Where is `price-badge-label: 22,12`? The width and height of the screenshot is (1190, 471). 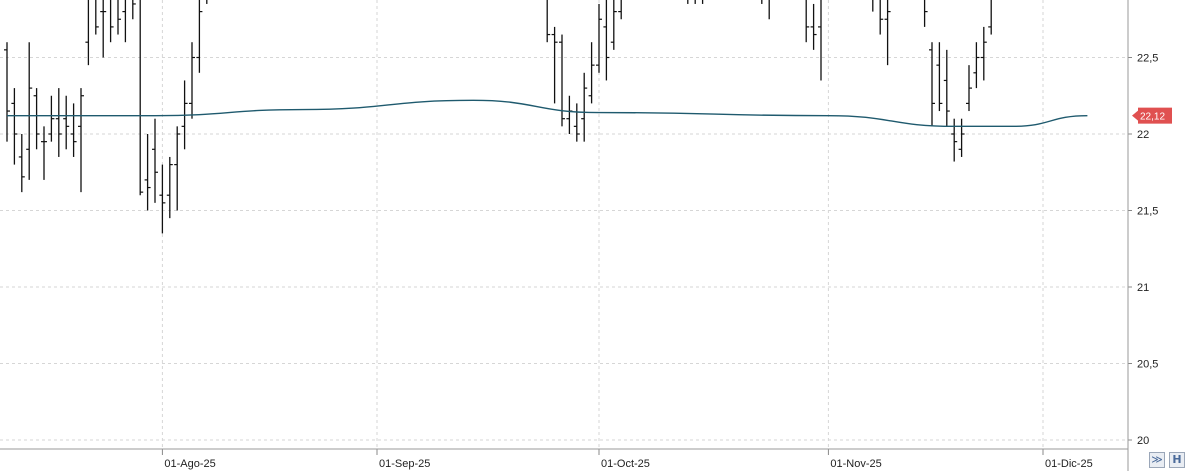 price-badge-label: 22,12 is located at coordinates (1152, 117).